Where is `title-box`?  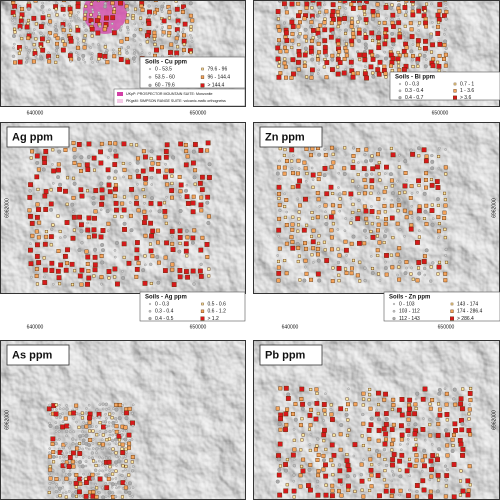 title-box is located at coordinates (291, 137).